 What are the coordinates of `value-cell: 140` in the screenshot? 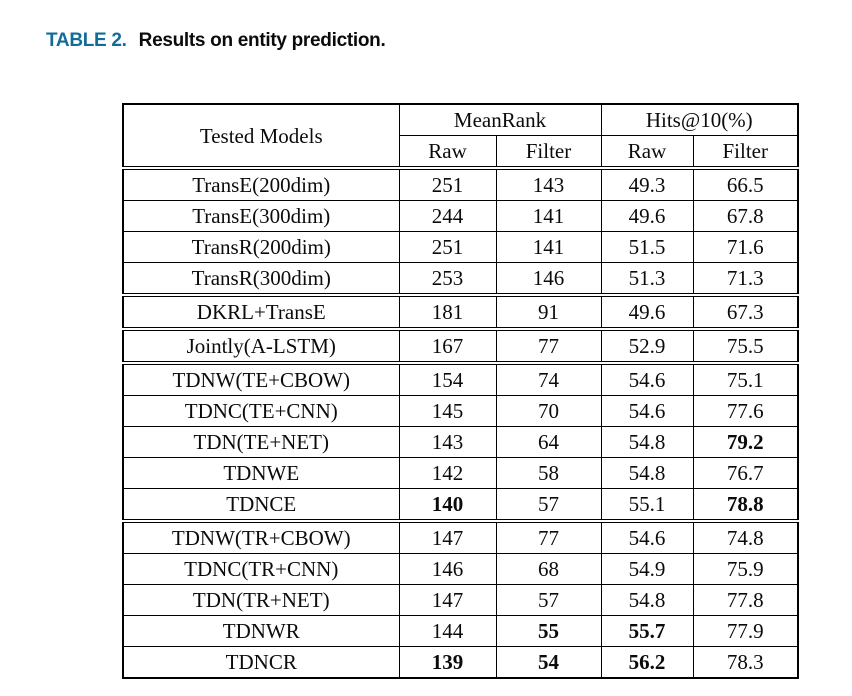 It's located at (447, 505).